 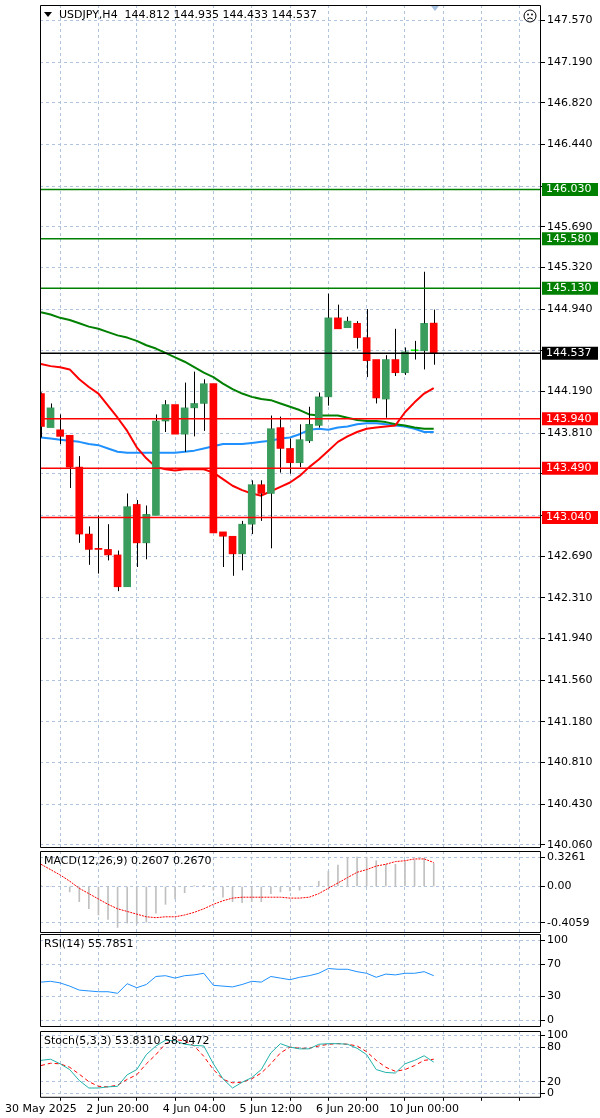 What do you see at coordinates (554, 996) in the screenshot?
I see `y-tick-label: 30` at bounding box center [554, 996].